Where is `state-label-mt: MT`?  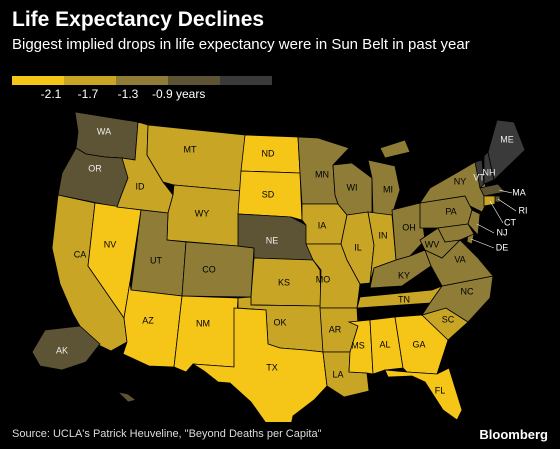 state-label-mt: MT is located at coordinates (190, 149).